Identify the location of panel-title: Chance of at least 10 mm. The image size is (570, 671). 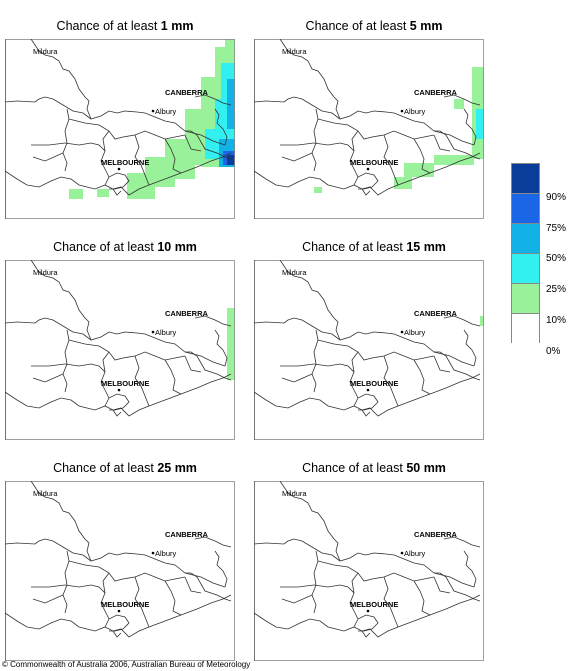
(125, 247).